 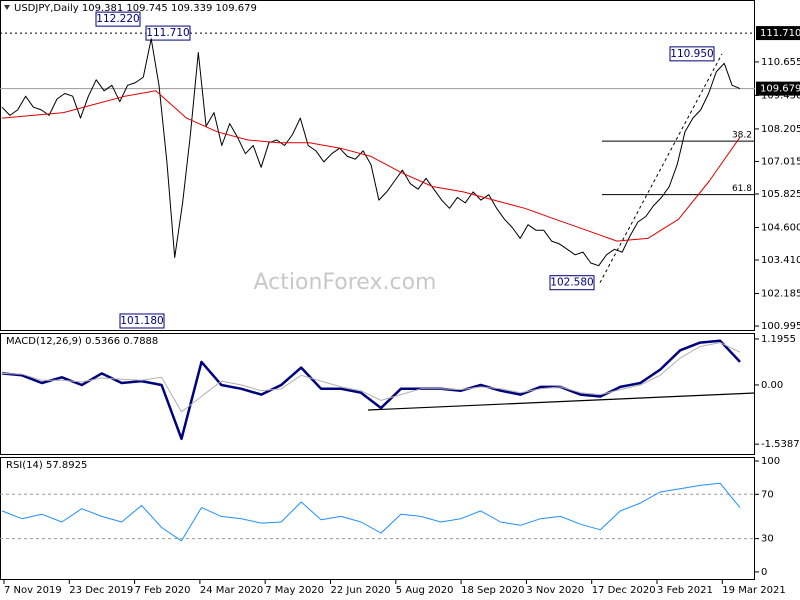 What do you see at coordinates (767, 539) in the screenshot?
I see `y-tick-label: 30` at bounding box center [767, 539].